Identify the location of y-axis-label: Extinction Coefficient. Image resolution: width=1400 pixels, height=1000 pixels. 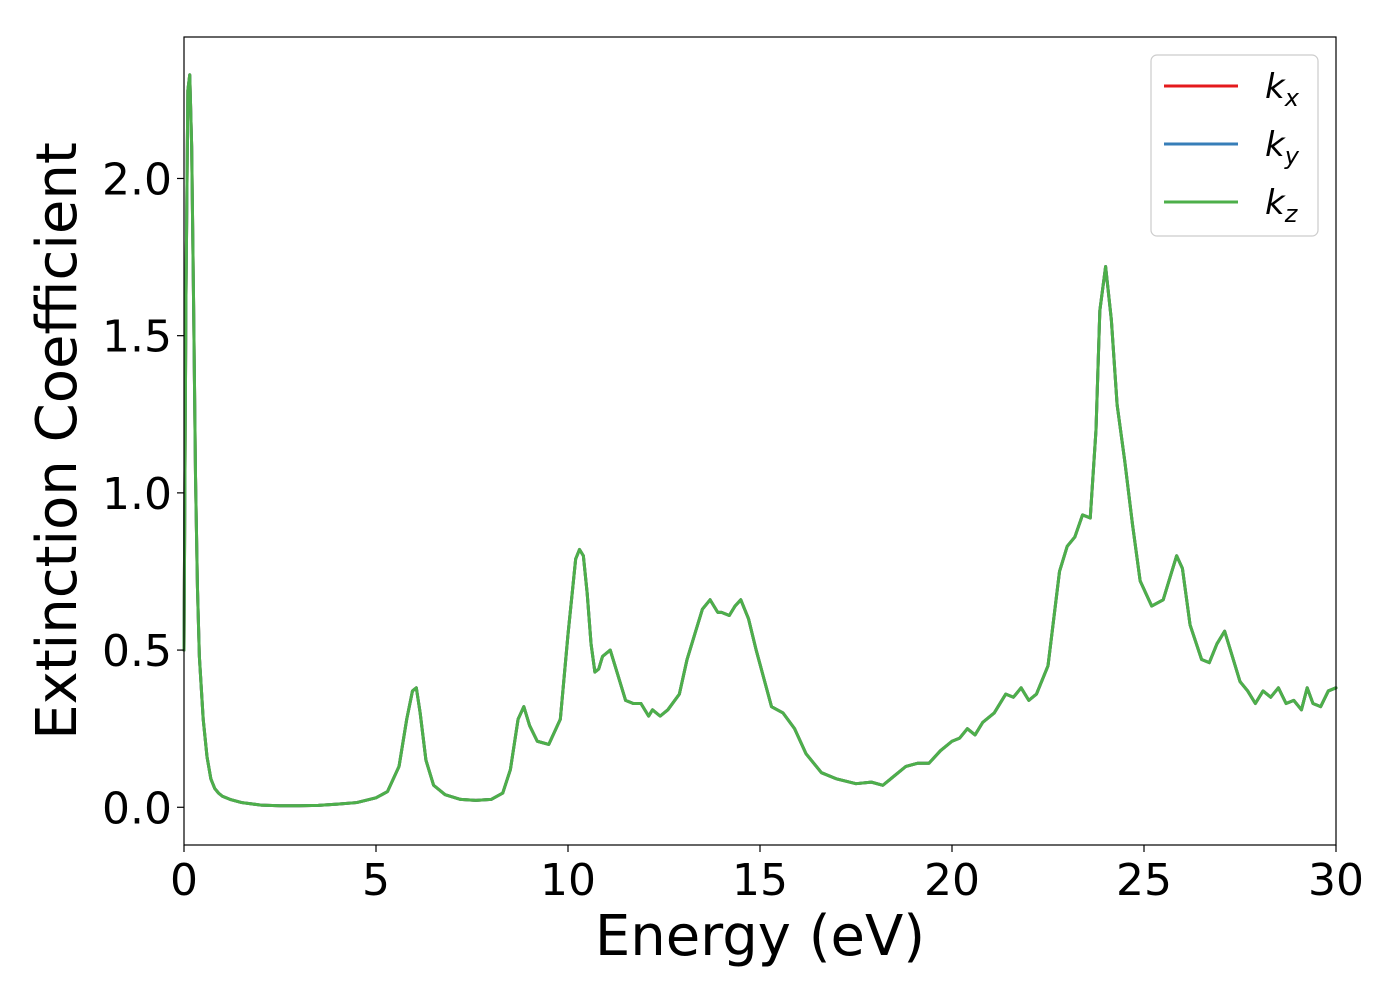
(57, 441).